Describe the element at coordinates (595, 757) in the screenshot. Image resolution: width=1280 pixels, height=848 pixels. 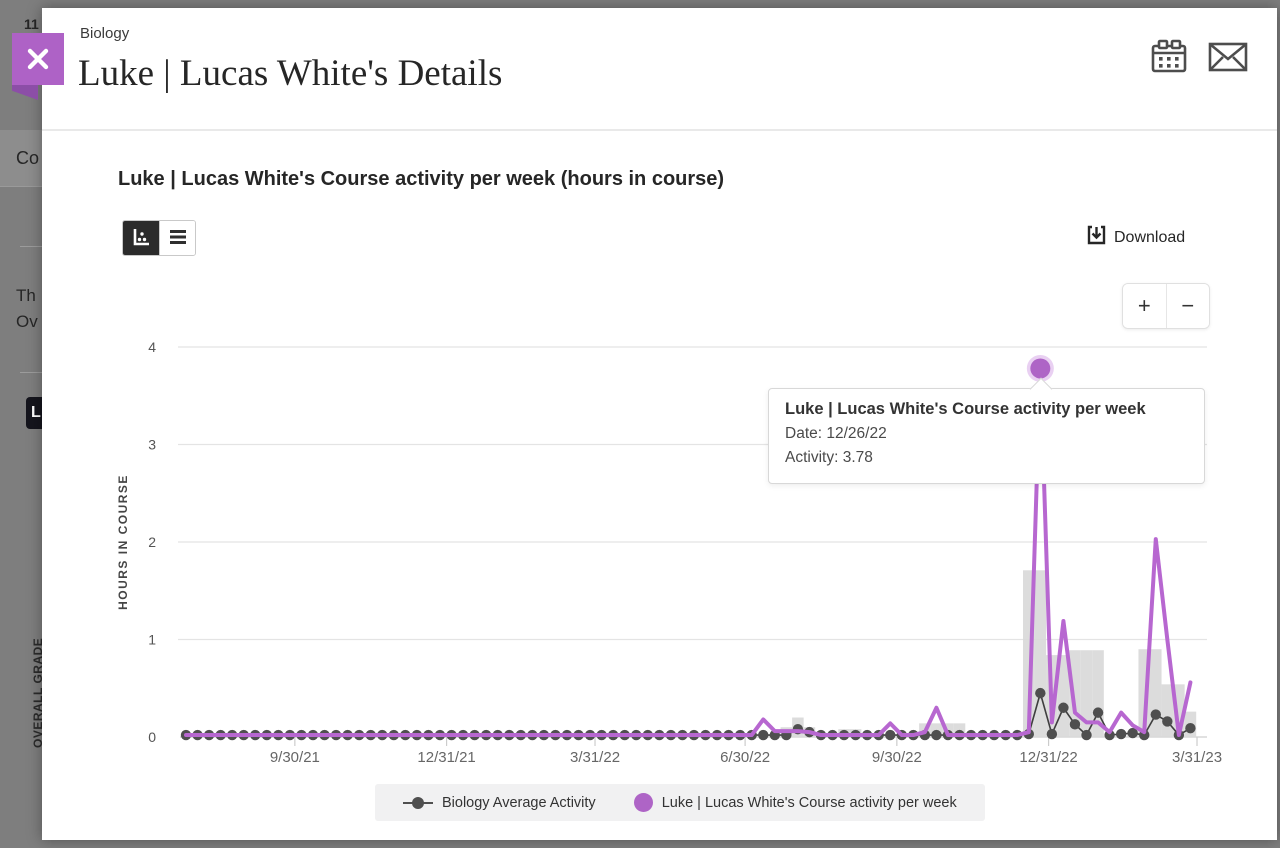
I see `svg-text: 3/31/22` at that location.